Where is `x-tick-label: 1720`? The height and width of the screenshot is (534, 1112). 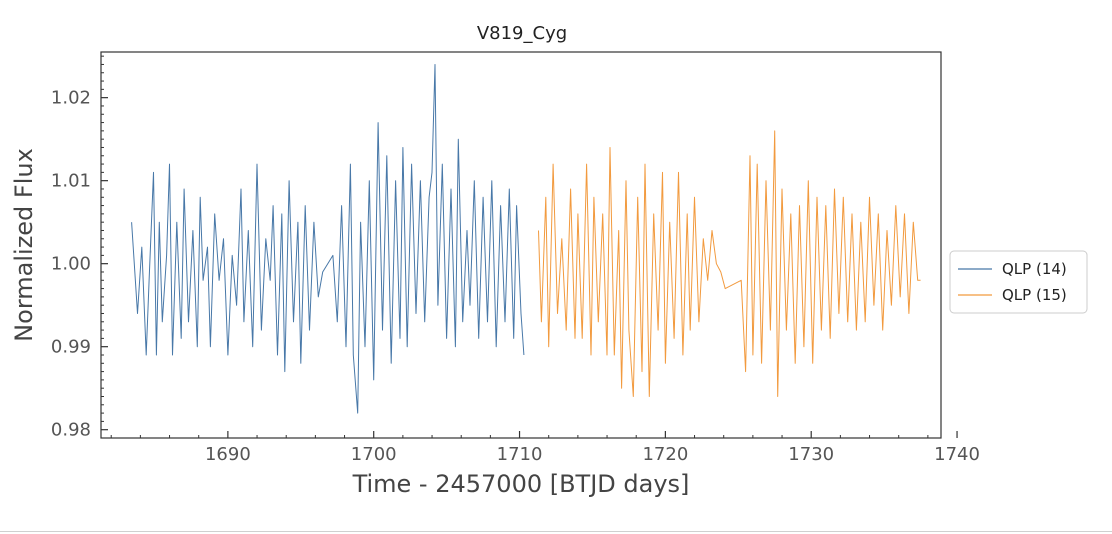
x-tick-label: 1720 is located at coordinates (665, 454).